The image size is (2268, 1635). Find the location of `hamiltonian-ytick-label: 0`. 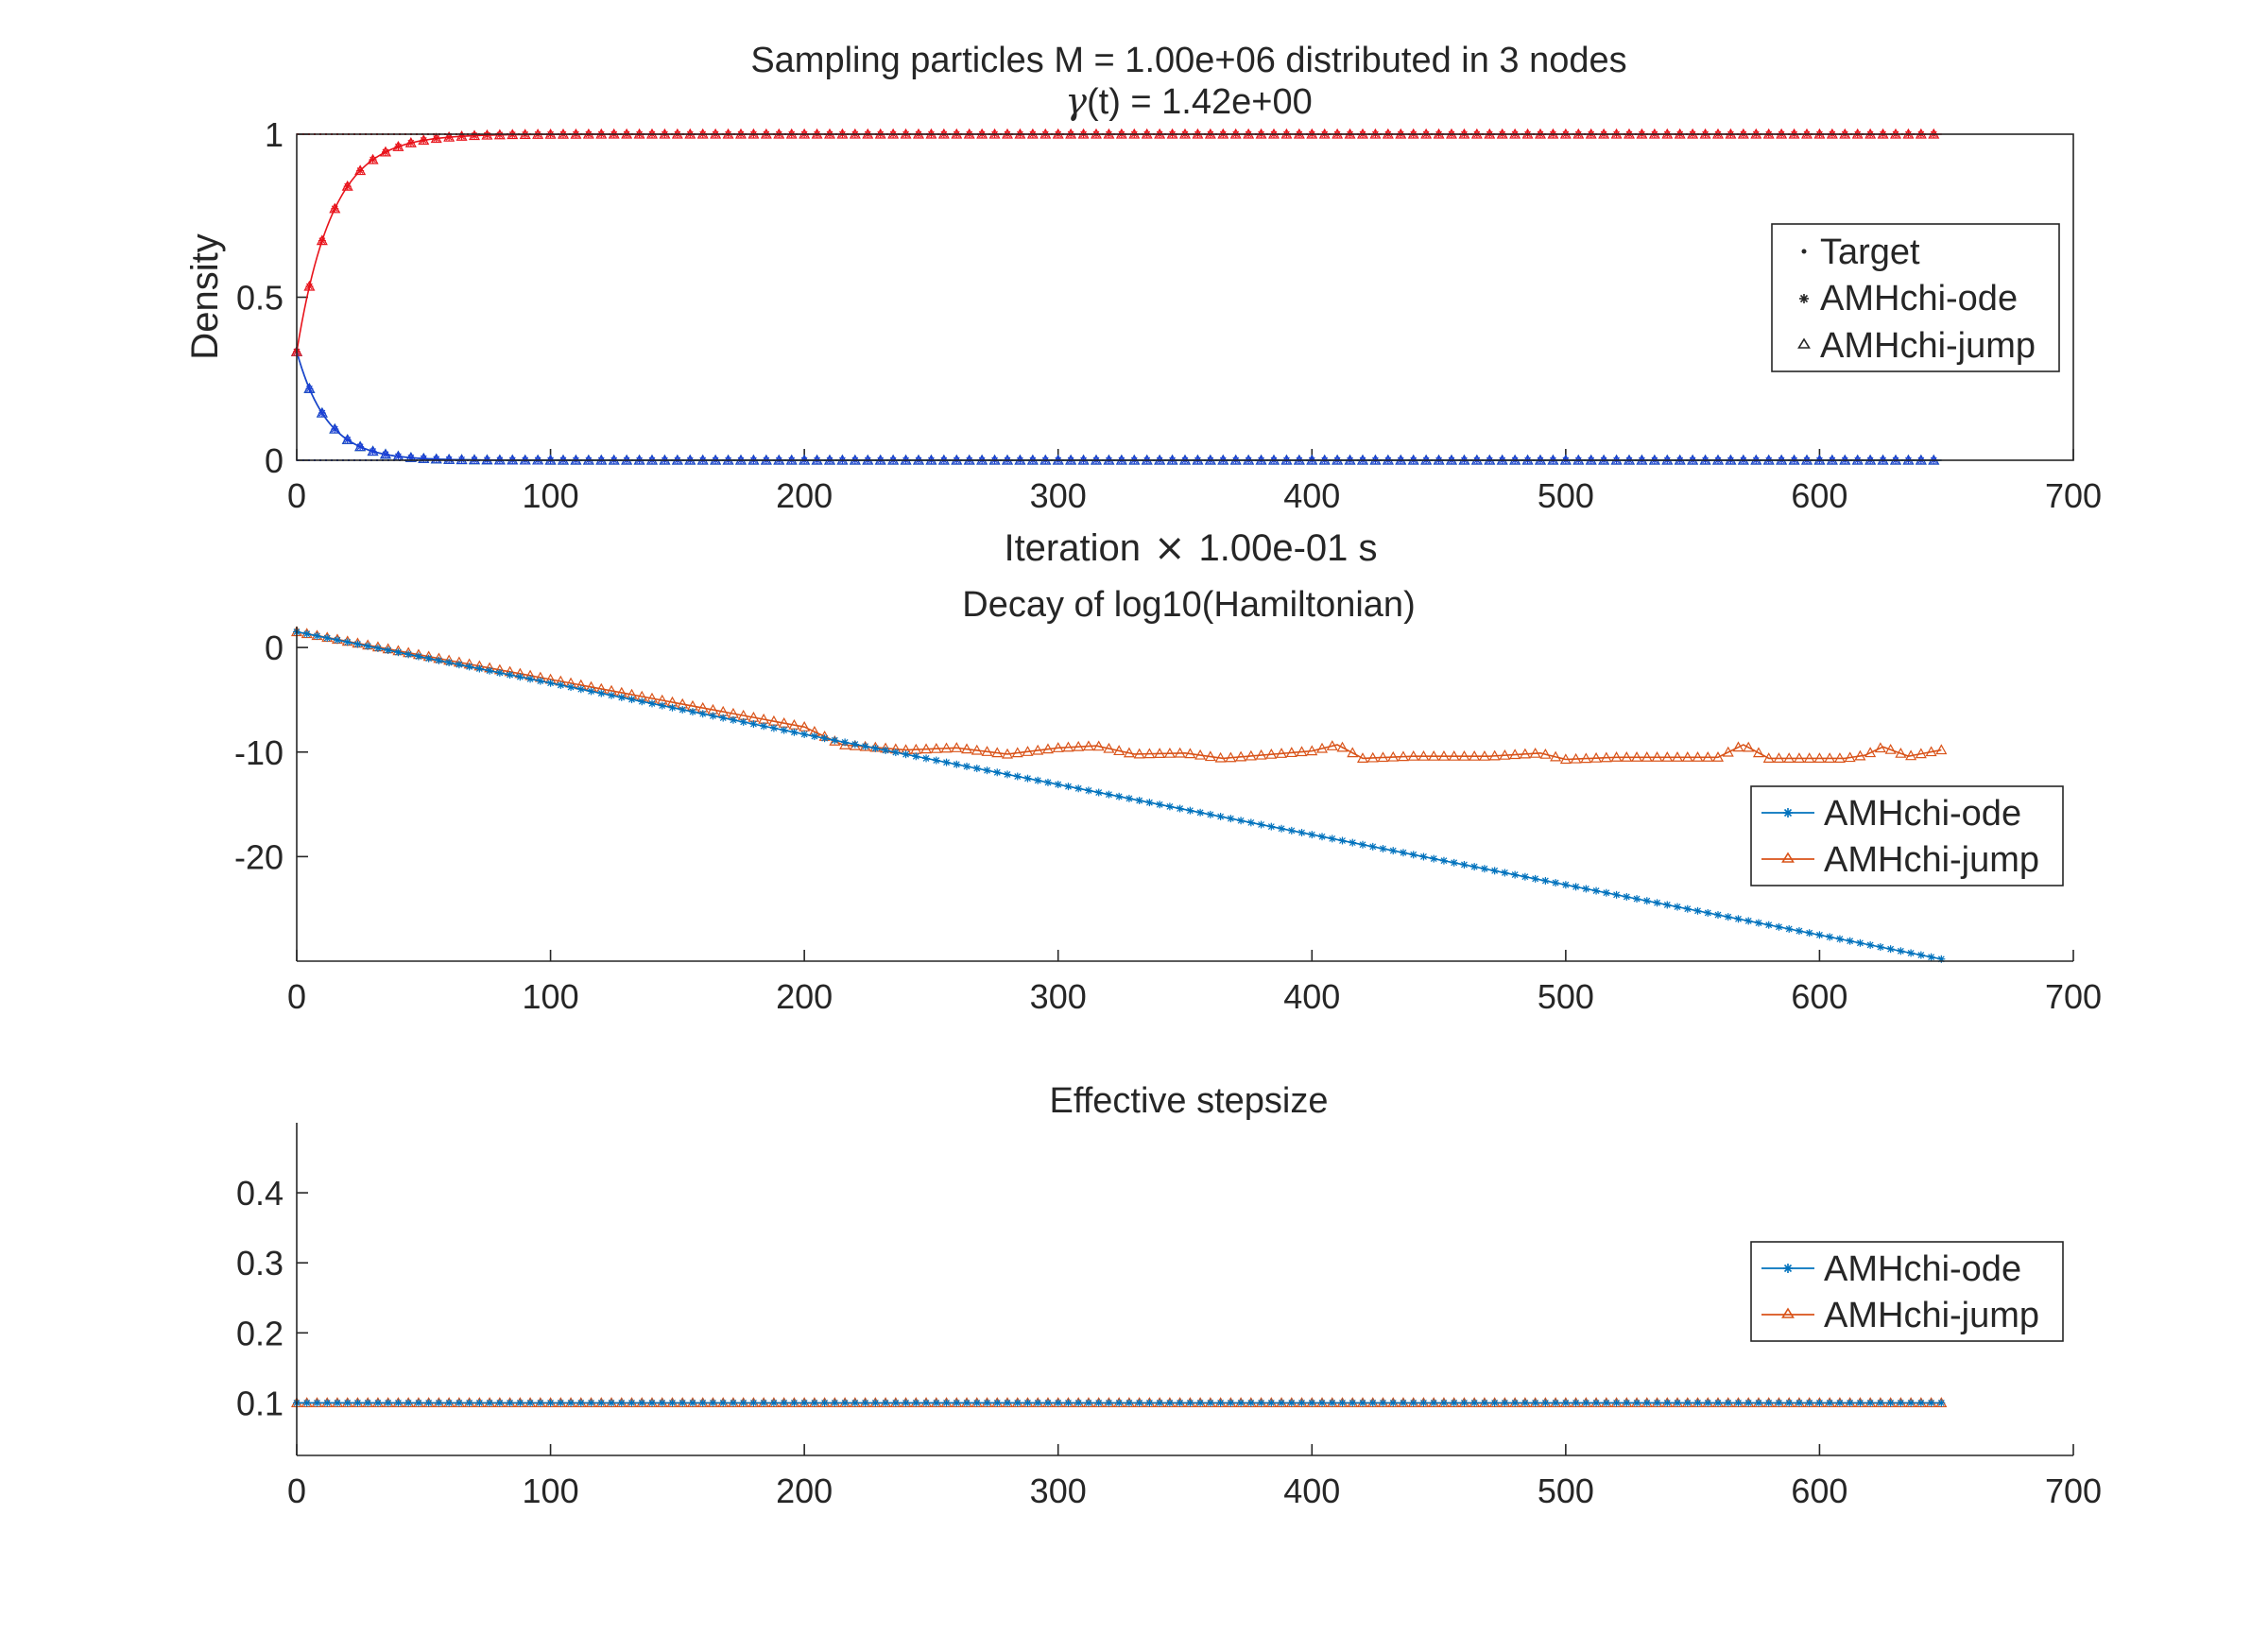

hamiltonian-ytick-label: 0 is located at coordinates (274, 648).